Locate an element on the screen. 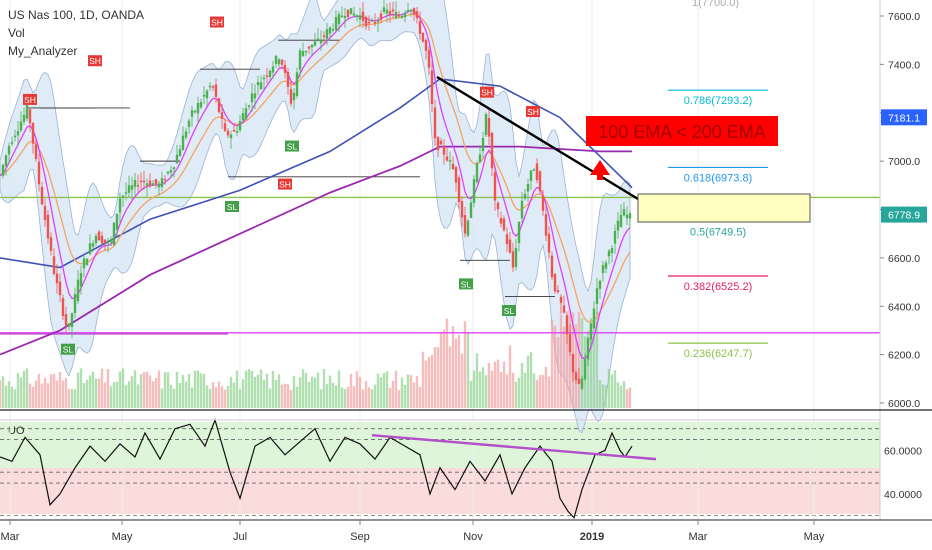  swing-label-low: SL is located at coordinates (466, 284).